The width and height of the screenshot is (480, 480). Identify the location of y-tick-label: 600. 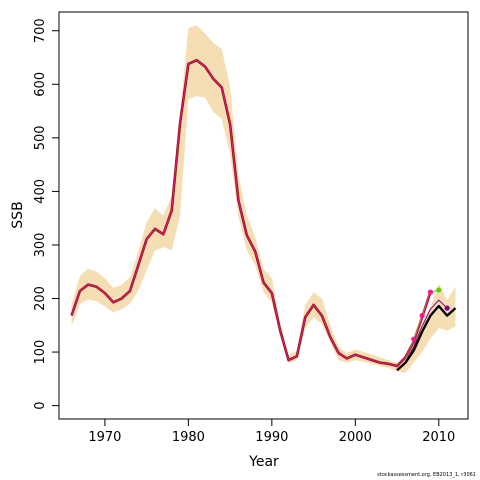
(40, 84).